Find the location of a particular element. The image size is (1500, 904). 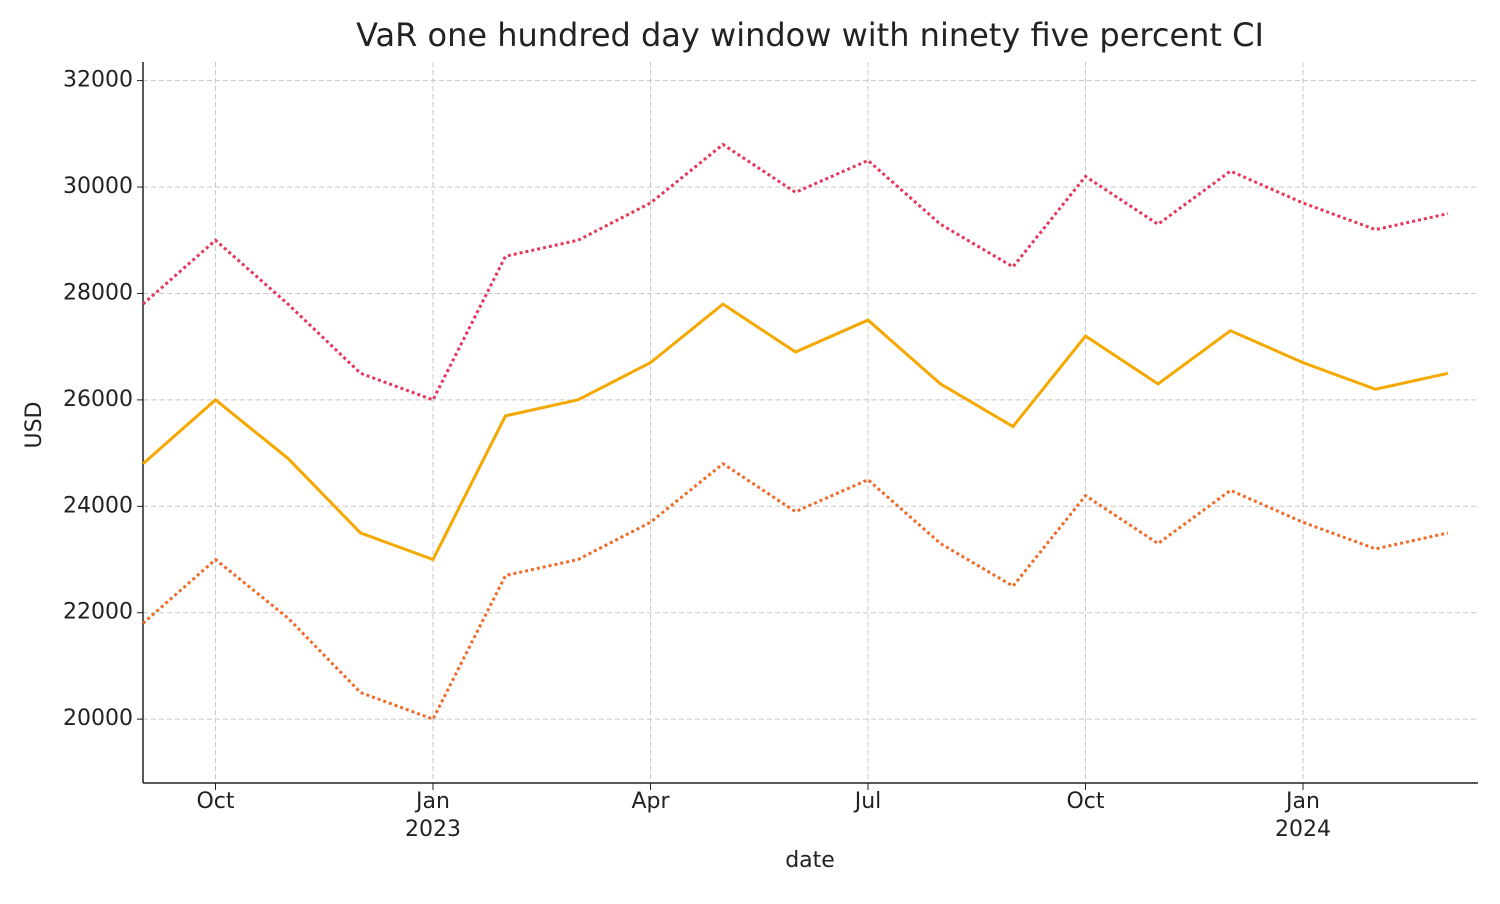

y-tick-label: 30000 is located at coordinates (98, 186).